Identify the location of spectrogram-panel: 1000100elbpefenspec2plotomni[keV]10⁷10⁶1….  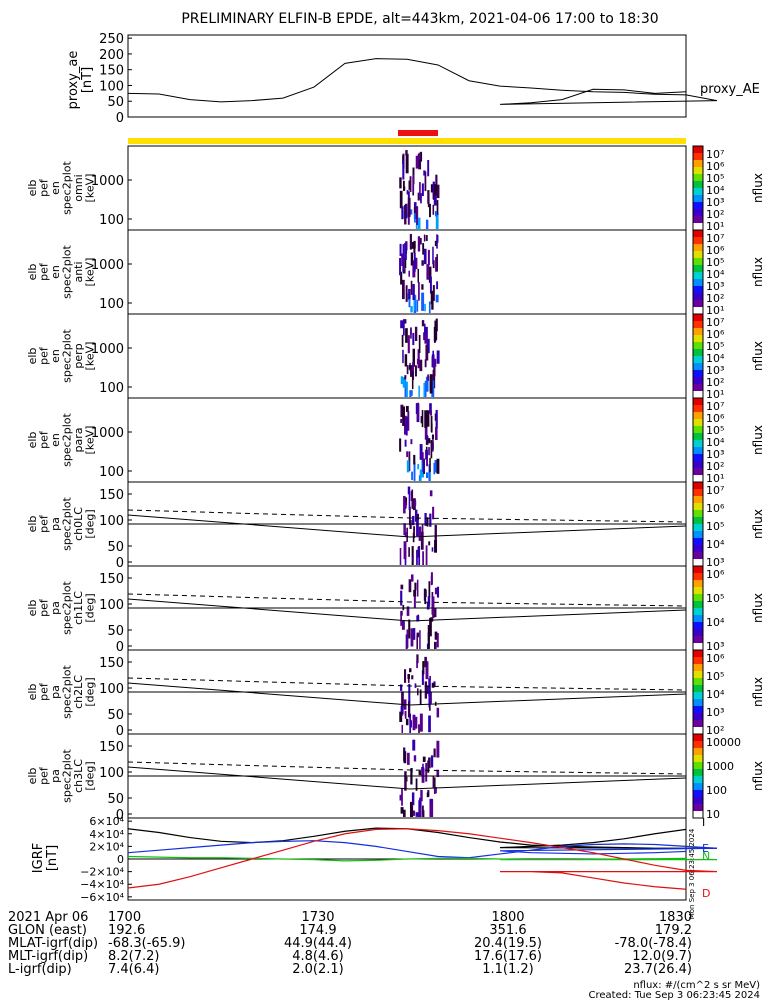
(395, 189).